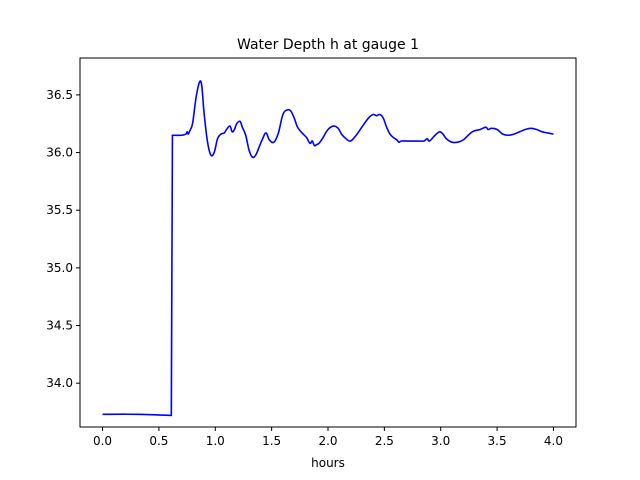 The width and height of the screenshot is (640, 480). Describe the element at coordinates (384, 441) in the screenshot. I see `x-tick-label: 2.5` at that location.